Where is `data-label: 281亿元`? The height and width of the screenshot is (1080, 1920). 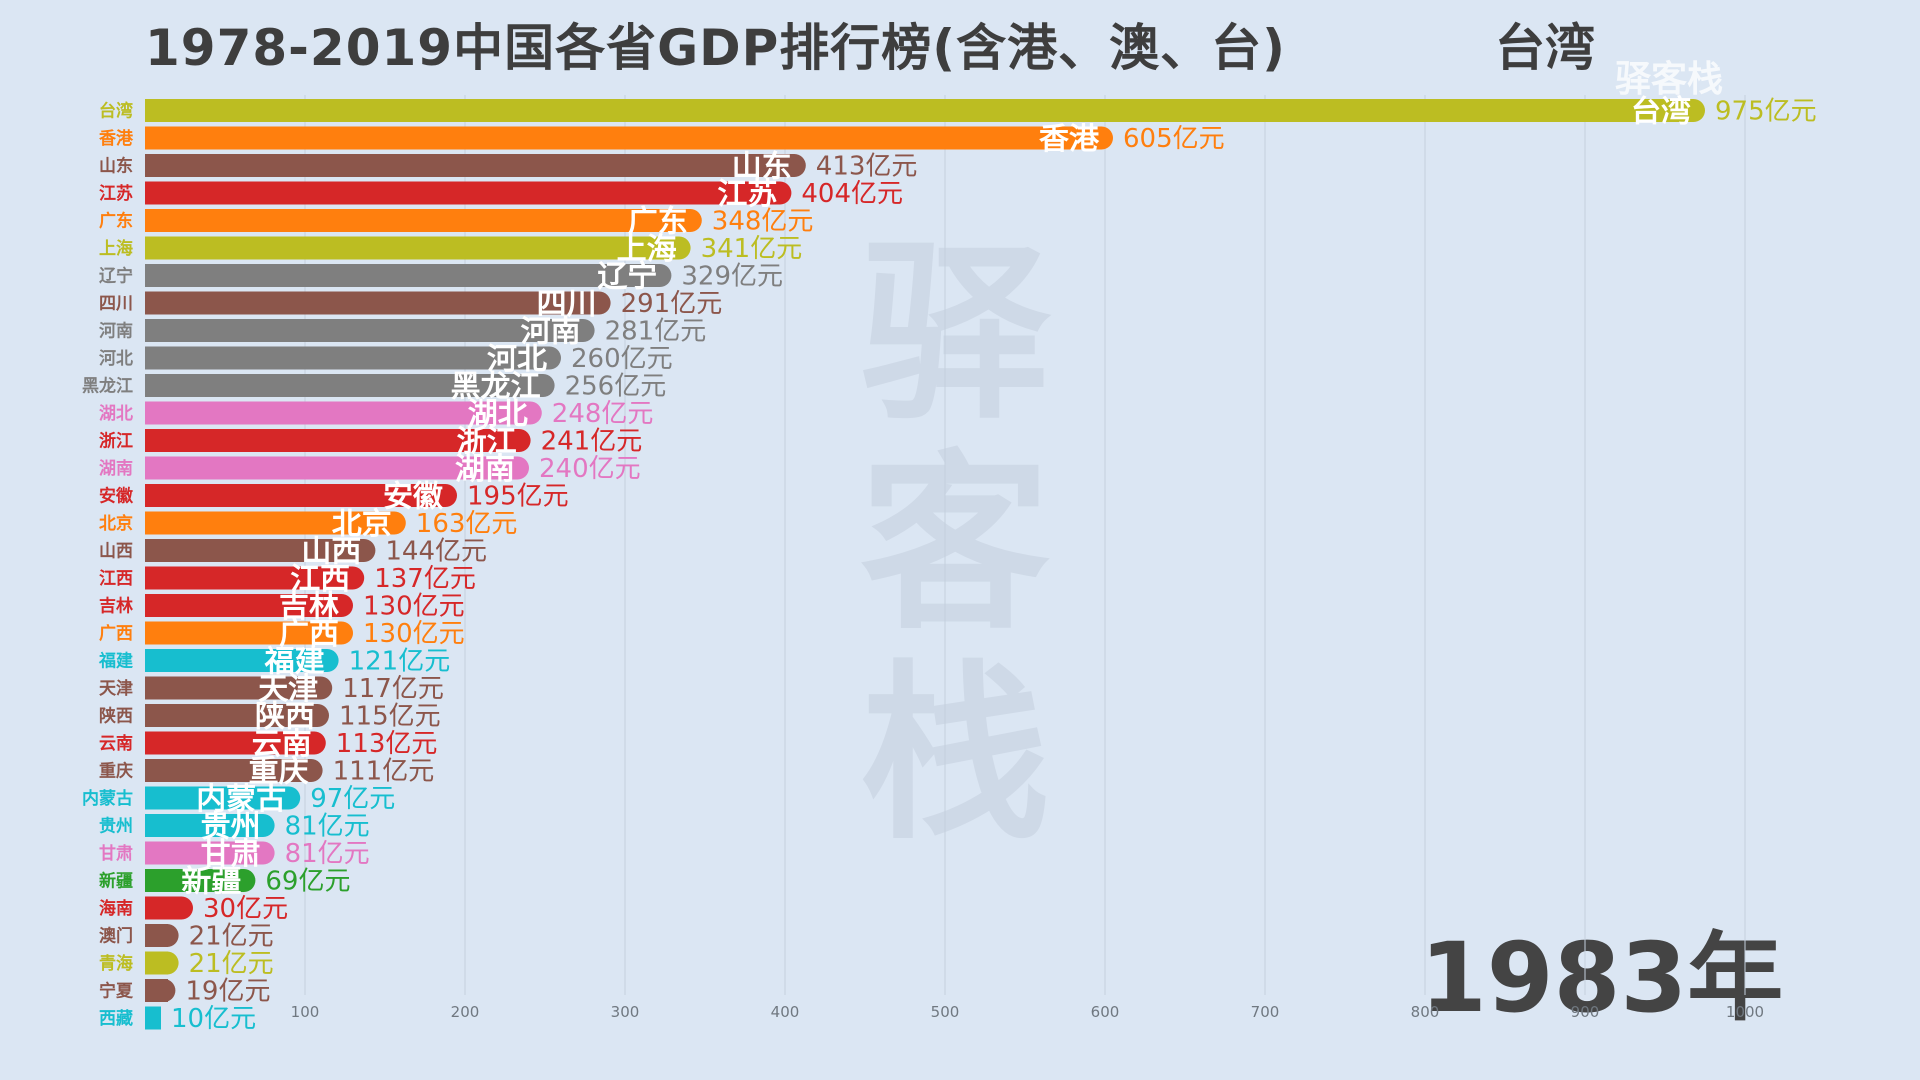
data-label: 281亿元 is located at coordinates (656, 332).